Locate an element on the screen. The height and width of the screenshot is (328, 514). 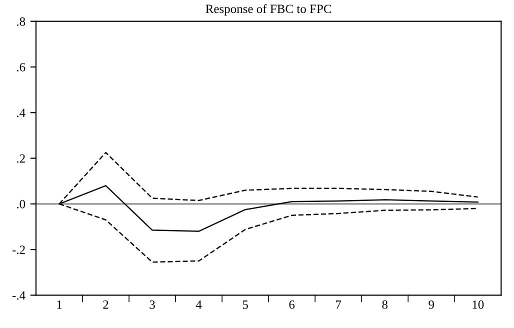
x-tick-label: 3 is located at coordinates (152, 304).